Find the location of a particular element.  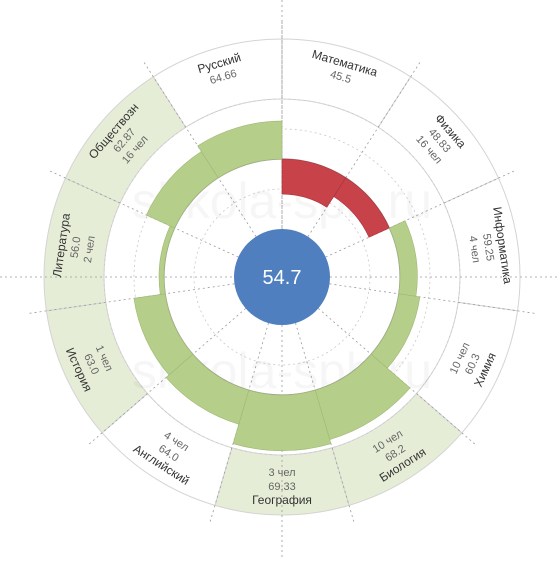

center-average-disc is located at coordinates (282, 277).